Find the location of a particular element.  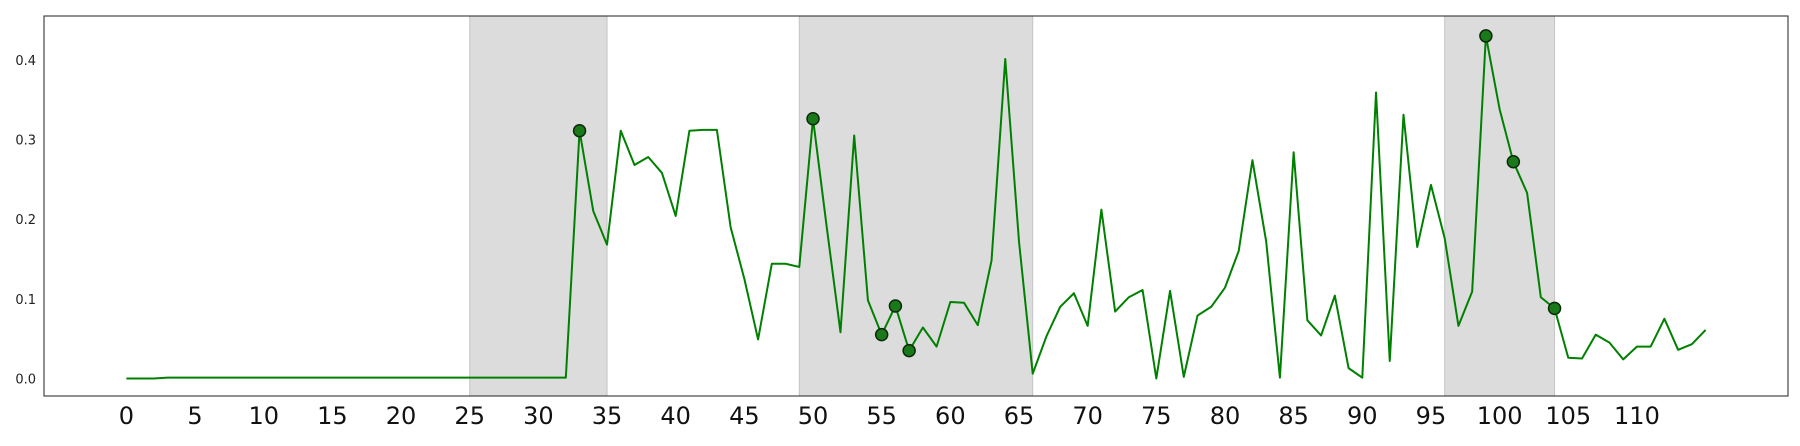

y-tick-label: 0.2 is located at coordinates (25, 220).